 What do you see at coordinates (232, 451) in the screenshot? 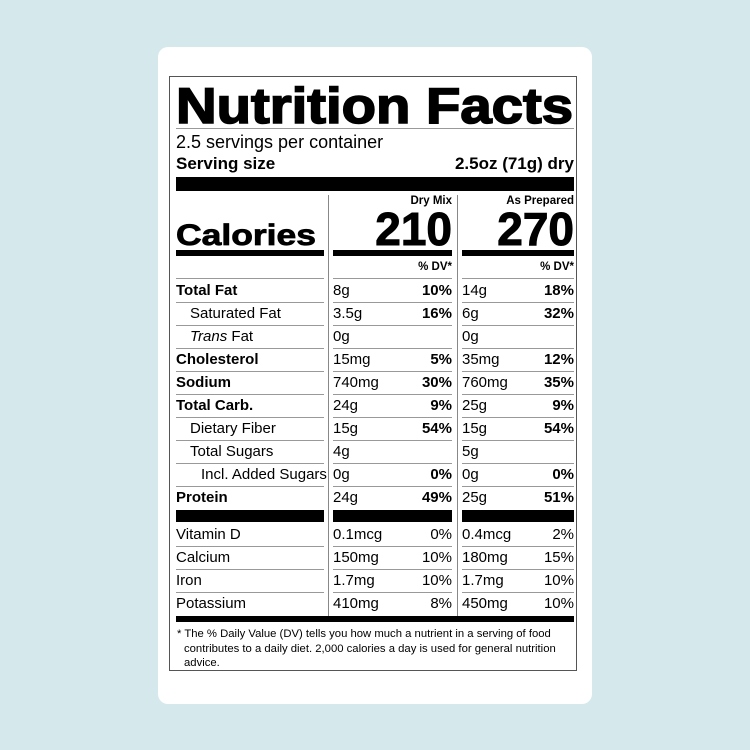
I see `nutrient-label: Total Sugars` at bounding box center [232, 451].